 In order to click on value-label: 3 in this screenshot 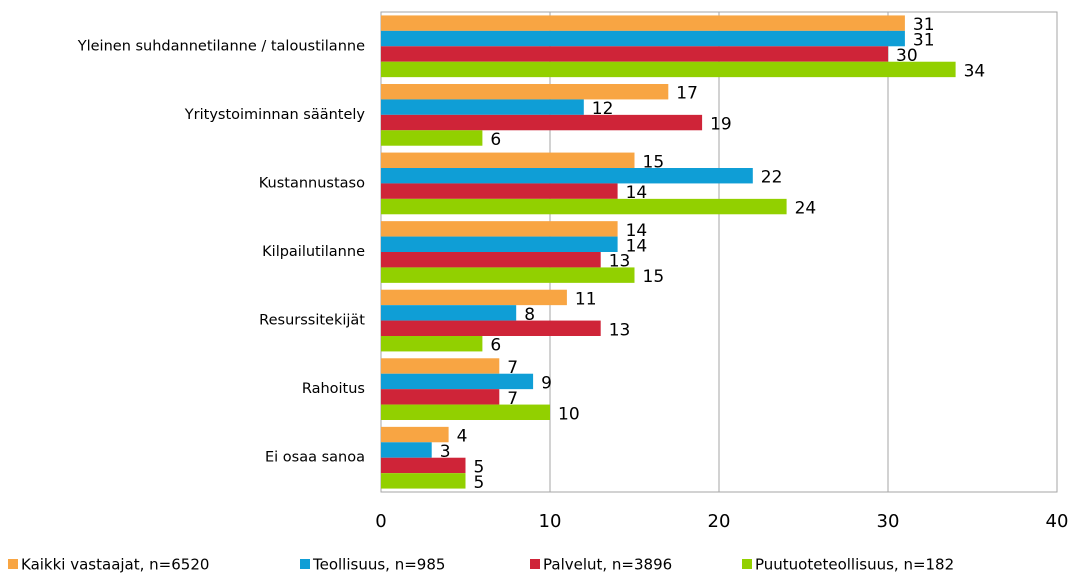, I will do `click(445, 452)`.